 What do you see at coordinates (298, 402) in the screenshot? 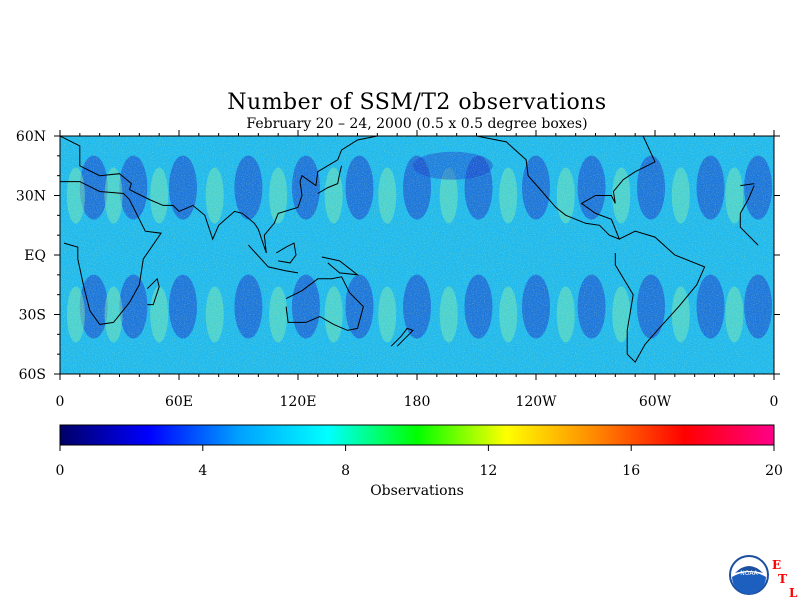
I see `lon-label: 120E` at bounding box center [298, 402].